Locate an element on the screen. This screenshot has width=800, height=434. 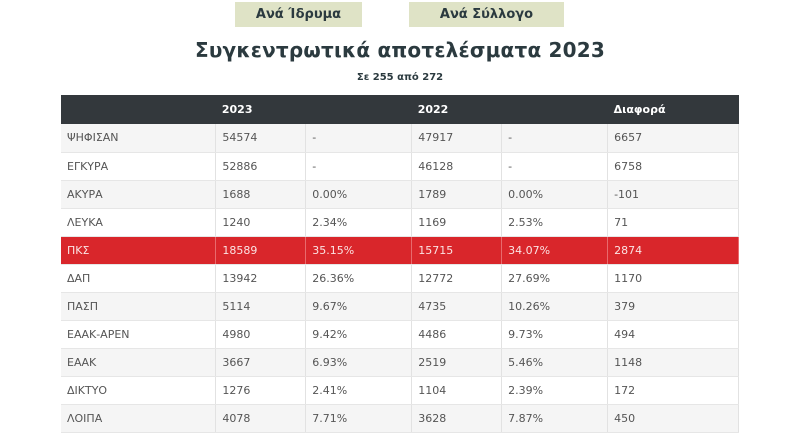
row-label: ΕΑΑΚ-ΑΡΕΝ is located at coordinates (139, 334).